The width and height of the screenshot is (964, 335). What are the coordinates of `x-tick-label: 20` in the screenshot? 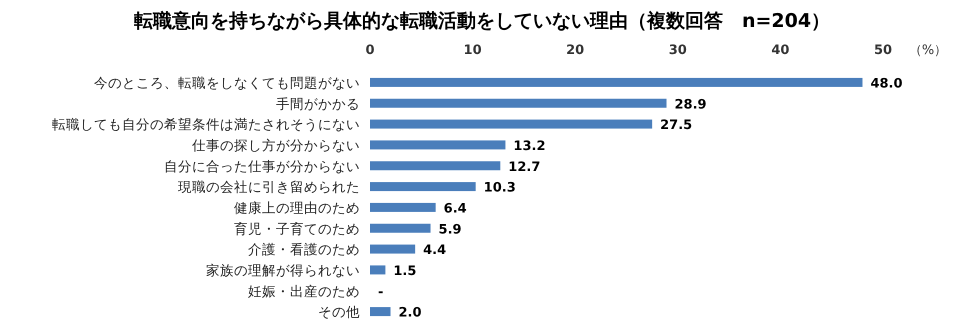 It's located at (575, 50).